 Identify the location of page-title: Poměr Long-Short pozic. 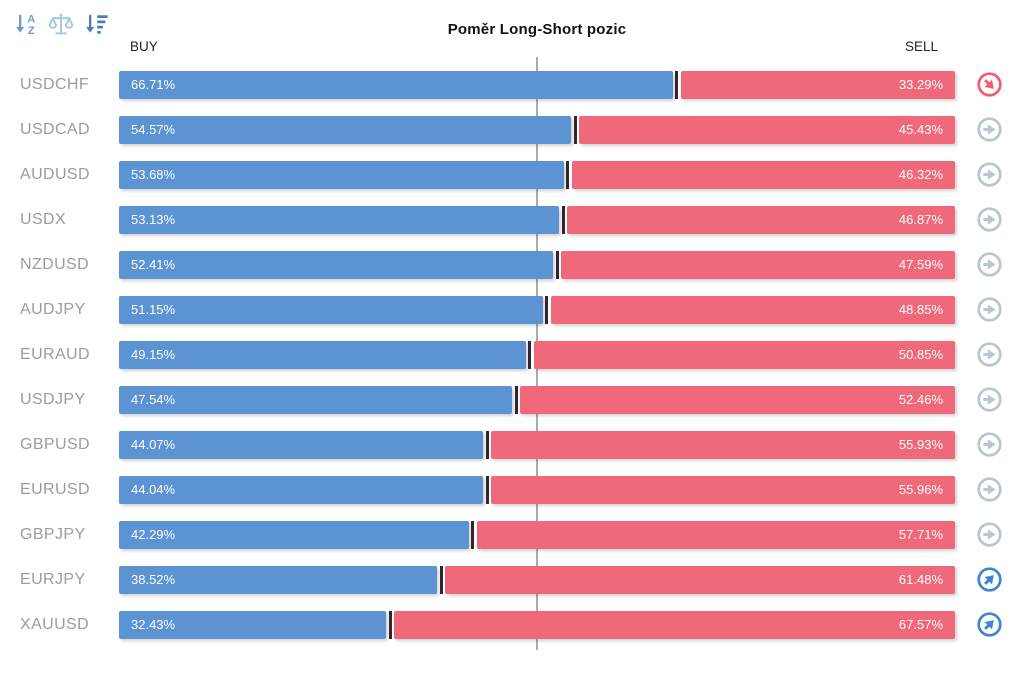
(537, 29).